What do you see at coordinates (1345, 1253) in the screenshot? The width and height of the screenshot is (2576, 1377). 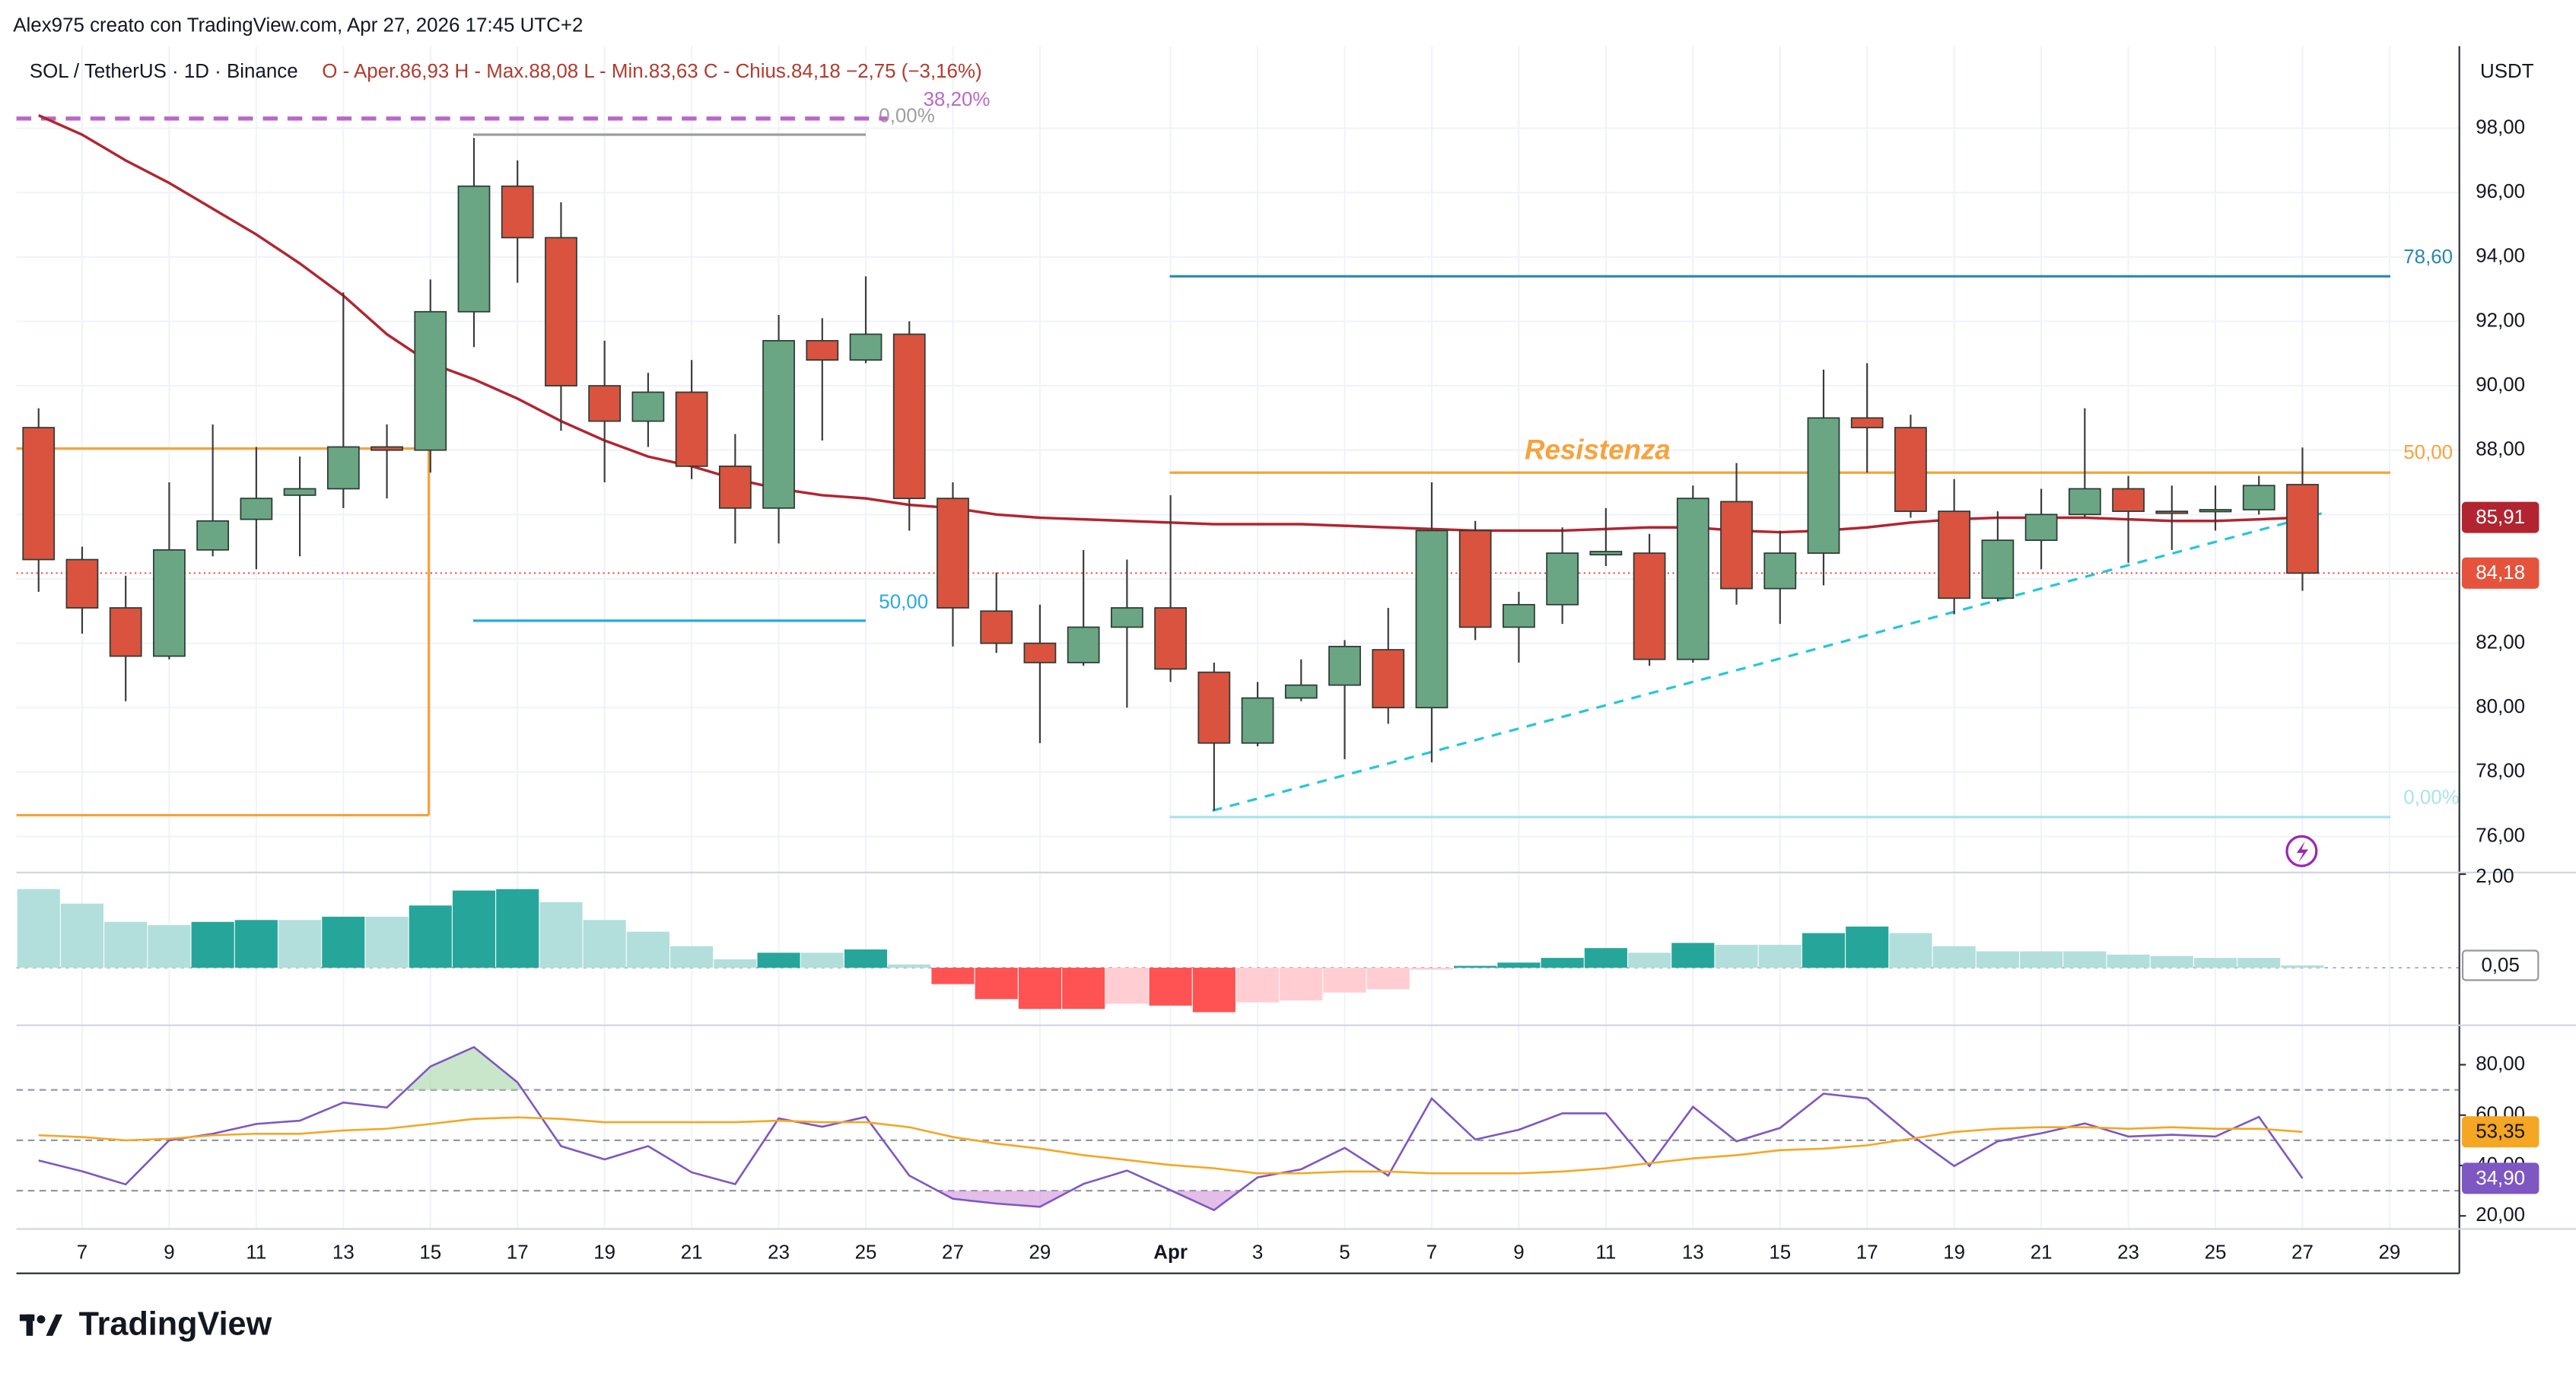 I see `x-tick-label: 5` at bounding box center [1345, 1253].